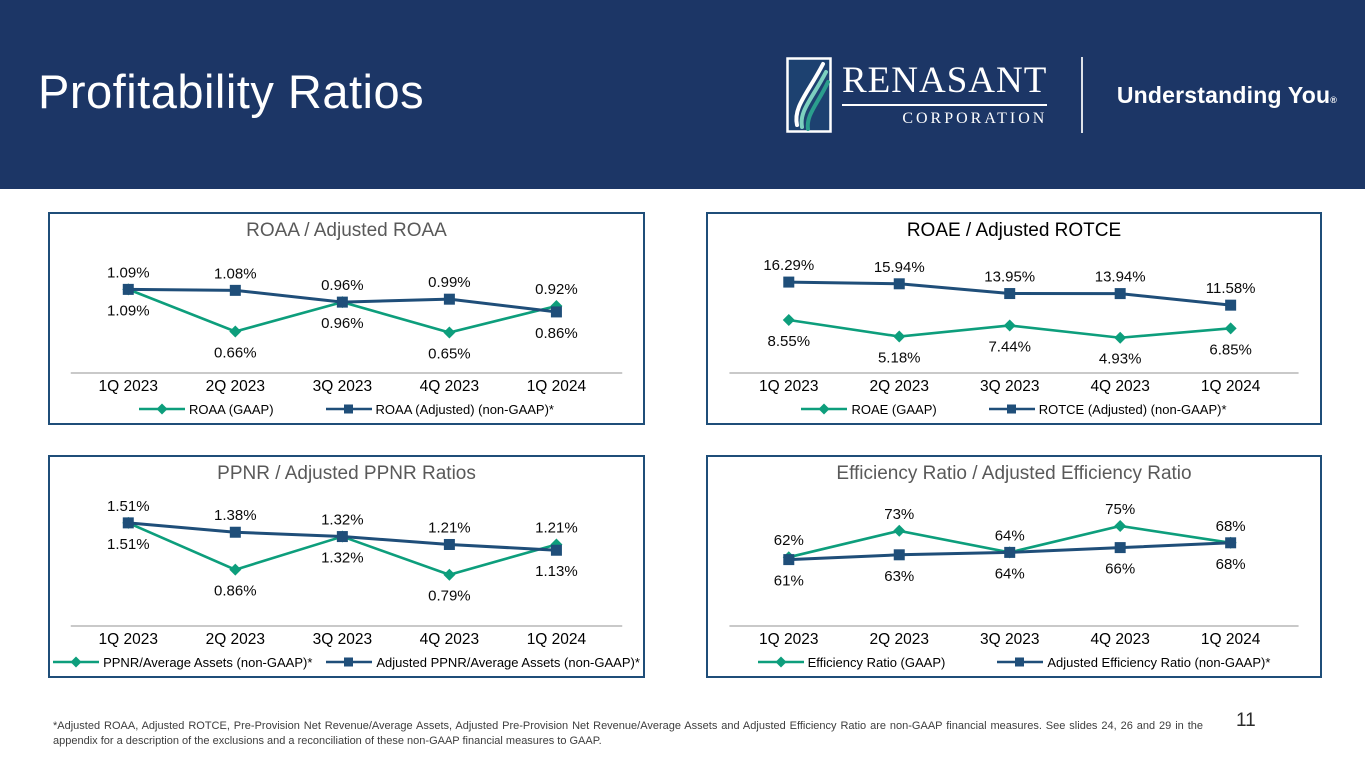 The image size is (1365, 768). Describe the element at coordinates (1334, 99) in the screenshot. I see `registered-mark: ®` at that location.